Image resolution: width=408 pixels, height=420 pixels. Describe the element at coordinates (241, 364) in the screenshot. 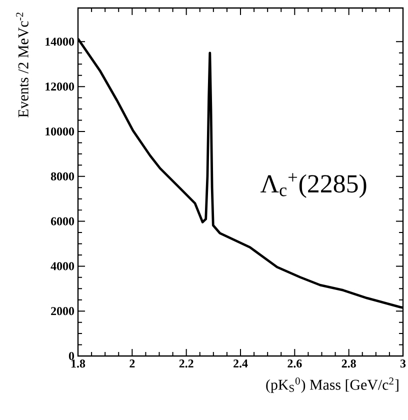

I see `x-tick-label: 2.4` at that location.